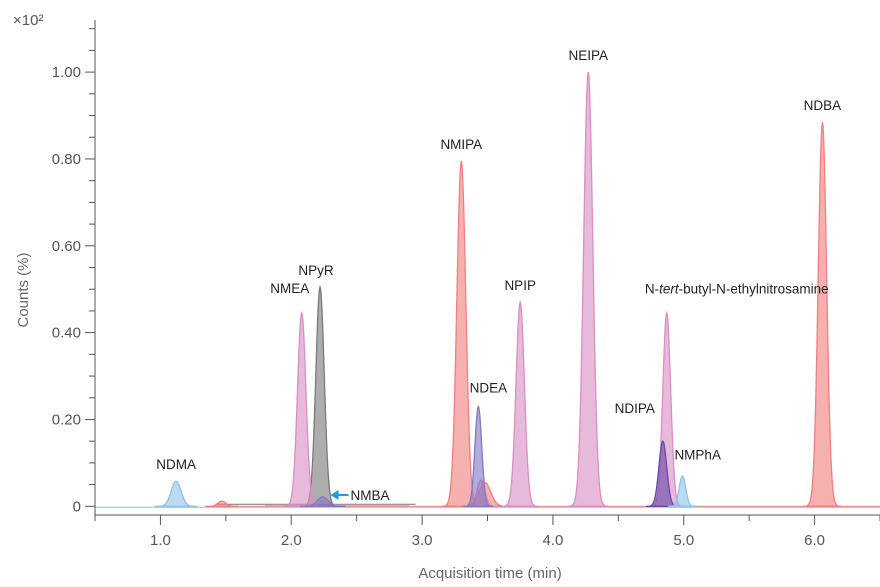  What do you see at coordinates (176, 464) in the screenshot?
I see `peak-label-ndma: NDMA` at bounding box center [176, 464].